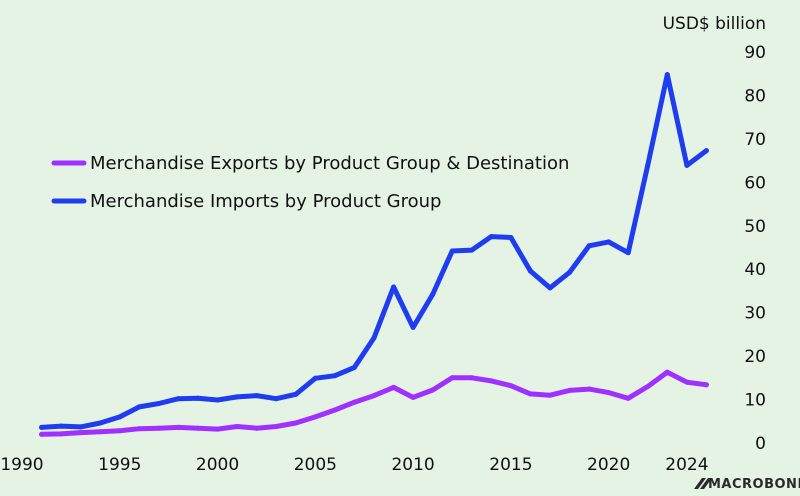  What do you see at coordinates (755, 183) in the screenshot?
I see `y-tick-label: 60` at bounding box center [755, 183].